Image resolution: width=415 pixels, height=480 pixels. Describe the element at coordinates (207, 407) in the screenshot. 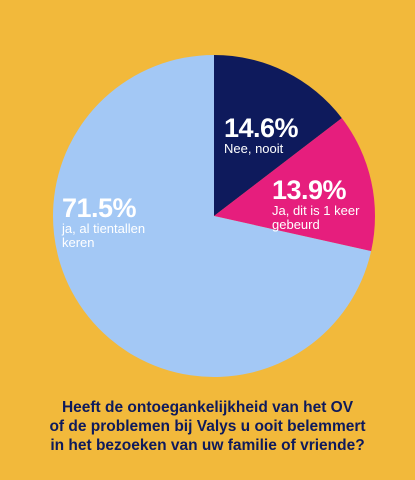

I see `chart-title-line-1: Heeft de ontoegankelijkheid van het OV` at that location.